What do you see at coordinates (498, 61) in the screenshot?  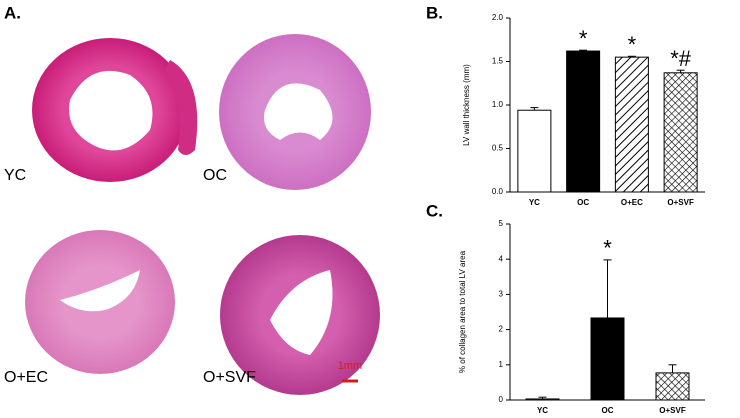 I see `y-tick-label: 1.5` at bounding box center [498, 61].